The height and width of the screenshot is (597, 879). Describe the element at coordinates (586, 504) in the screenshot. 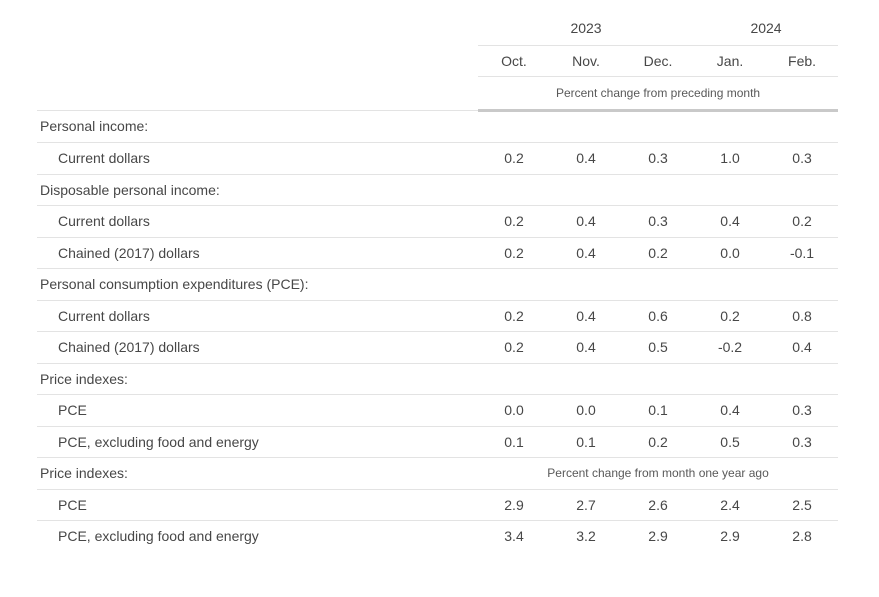

I see `value-cell: 2.7` at that location.